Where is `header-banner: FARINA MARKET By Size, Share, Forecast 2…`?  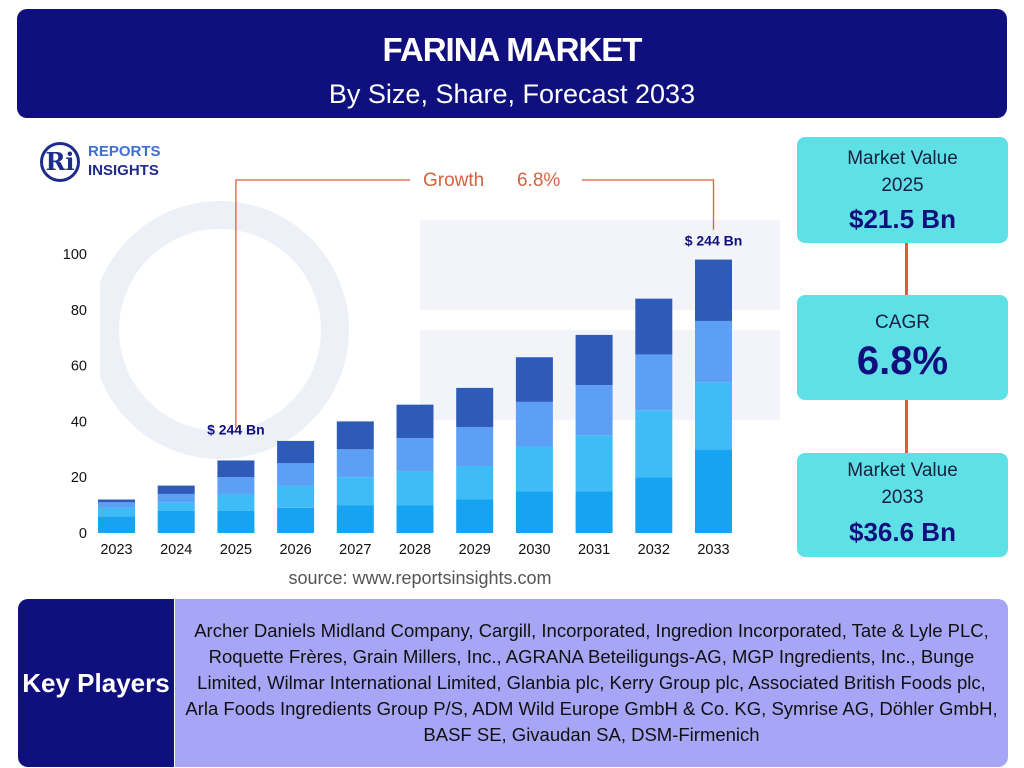
header-banner: FARINA MARKET By Size, Share, Forecast 2… is located at coordinates (512, 63).